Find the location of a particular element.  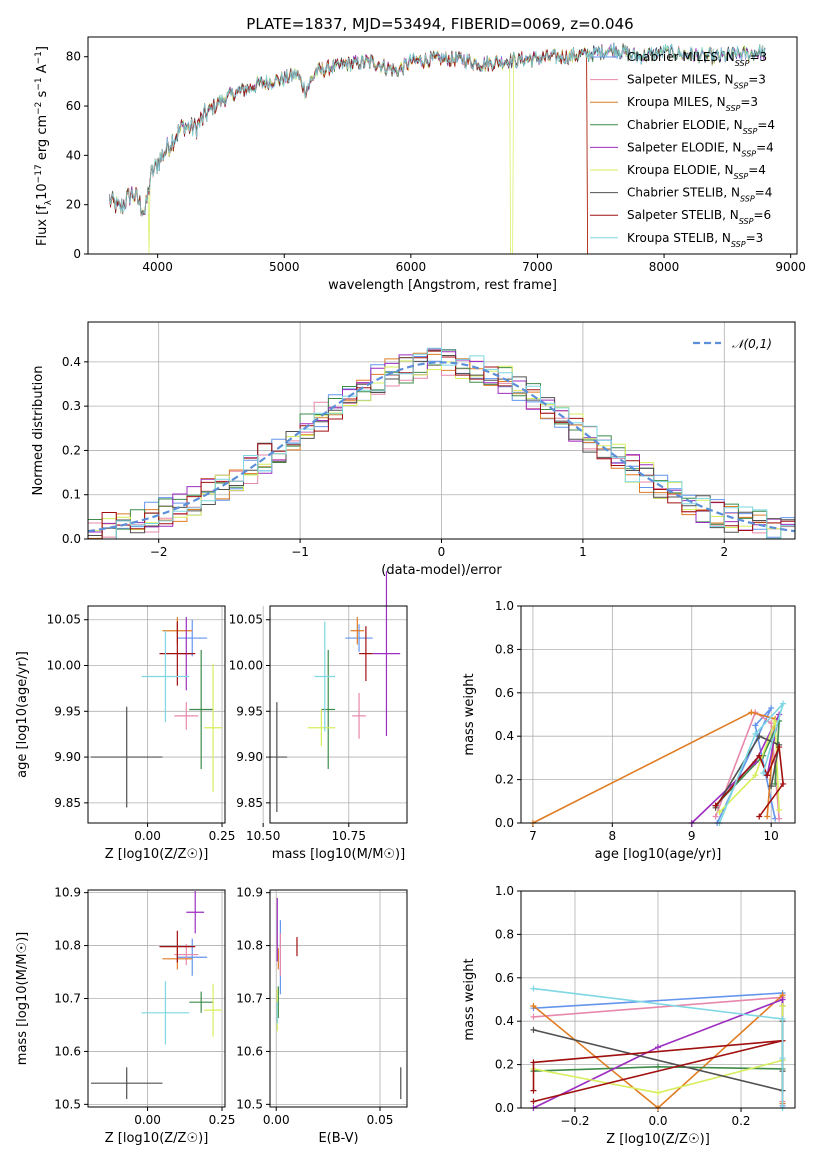

tick-label-x: 4000 is located at coordinates (157, 267).